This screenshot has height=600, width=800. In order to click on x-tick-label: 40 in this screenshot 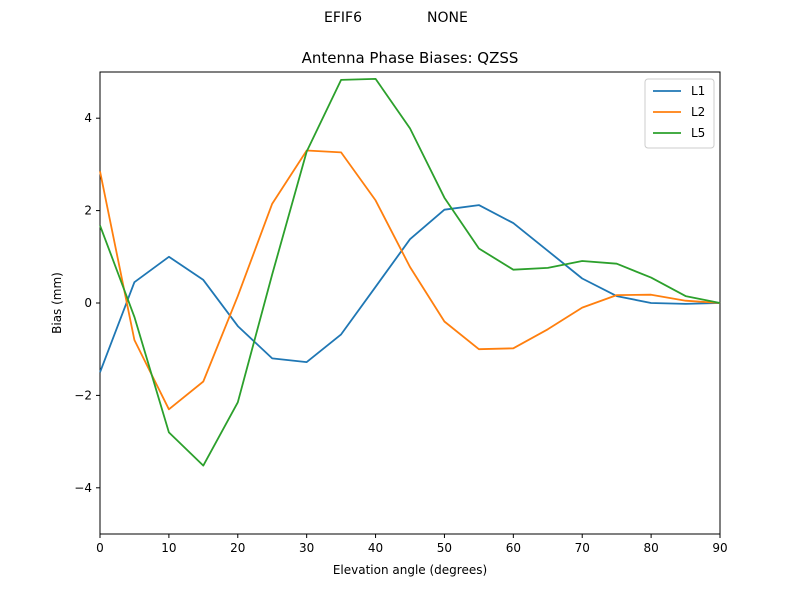, I will do `click(375, 548)`.